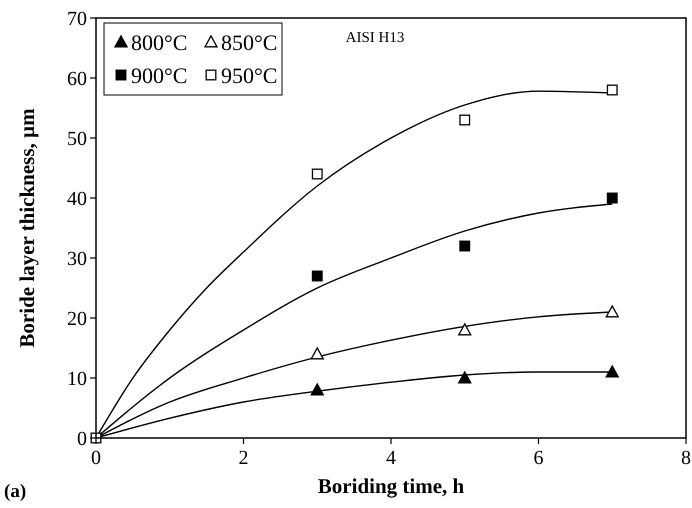 The image size is (692, 508). What do you see at coordinates (686, 458) in the screenshot?
I see `x-tick-label: 8` at bounding box center [686, 458].